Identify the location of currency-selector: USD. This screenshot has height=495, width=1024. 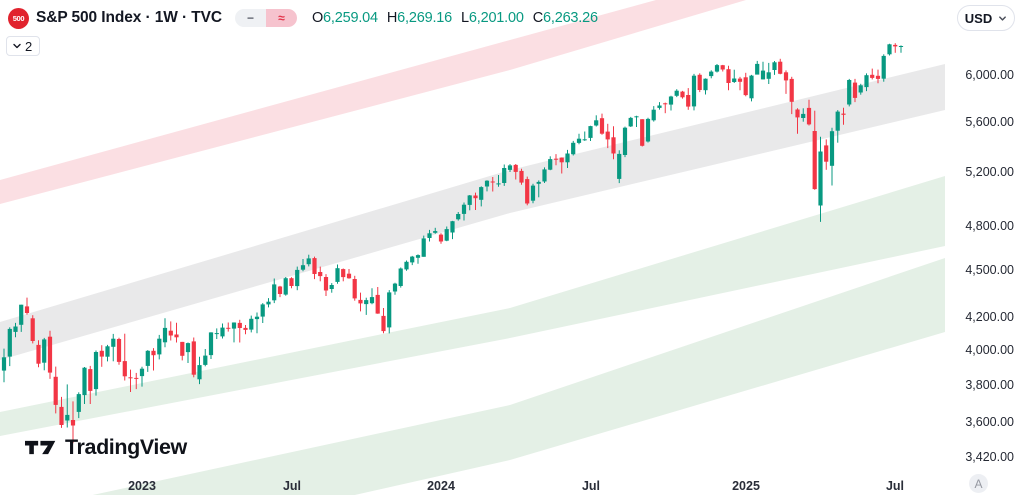
(986, 18).